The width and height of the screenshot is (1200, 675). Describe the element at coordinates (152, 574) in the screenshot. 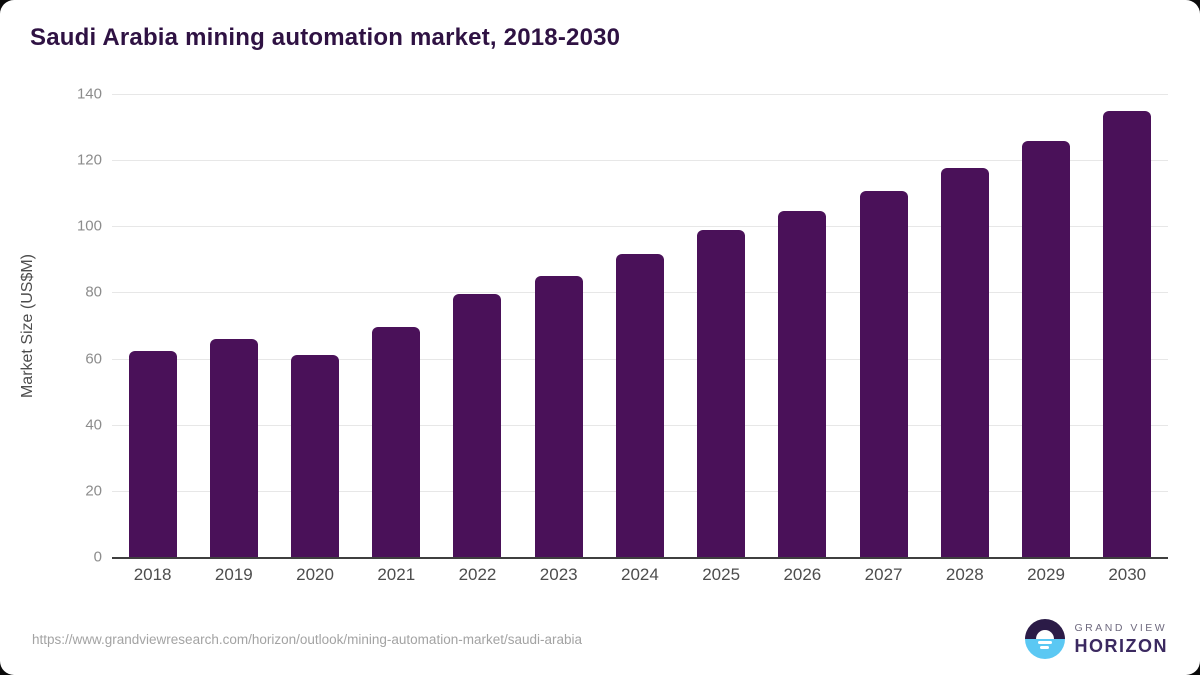

I see `x-tick-label-2018: 2018` at that location.